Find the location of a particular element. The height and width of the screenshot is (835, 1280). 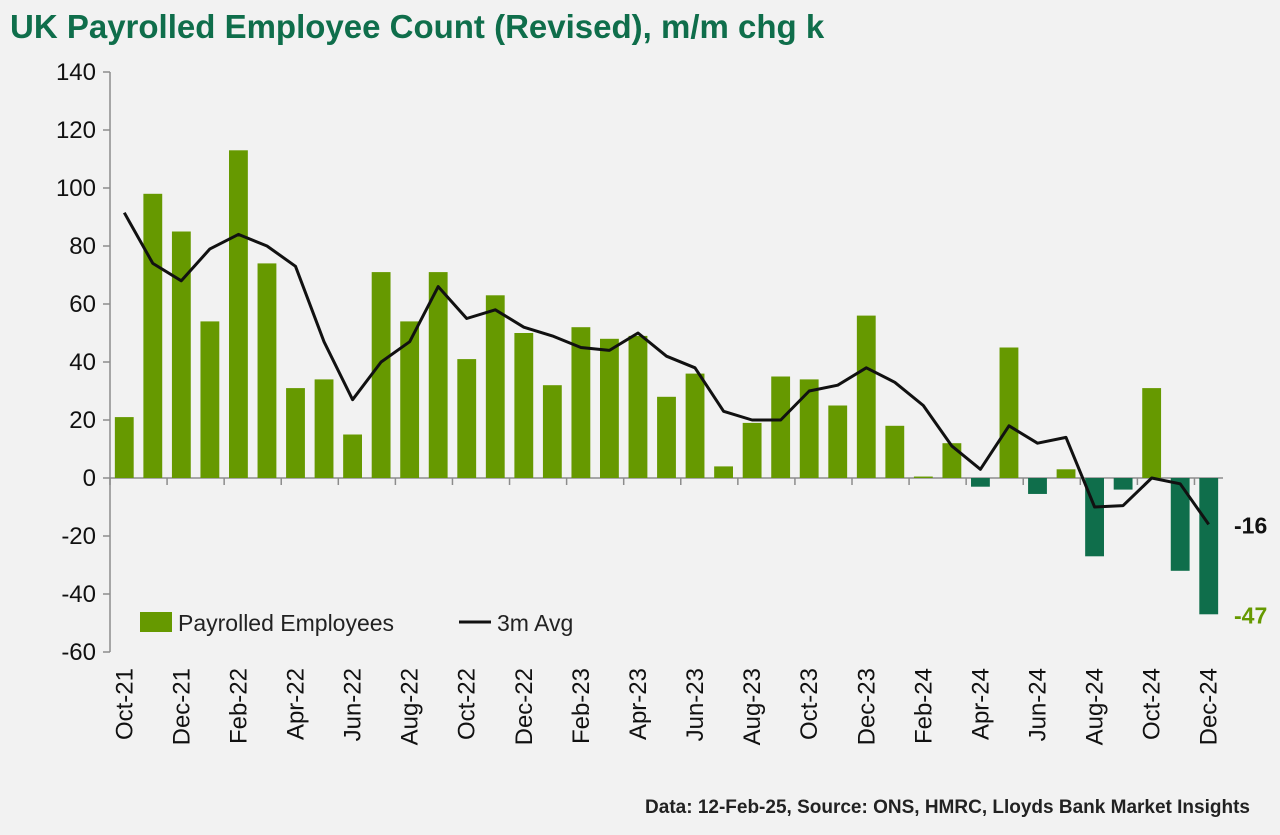

legend-label-bars: Payrolled Employees is located at coordinates (286, 623).